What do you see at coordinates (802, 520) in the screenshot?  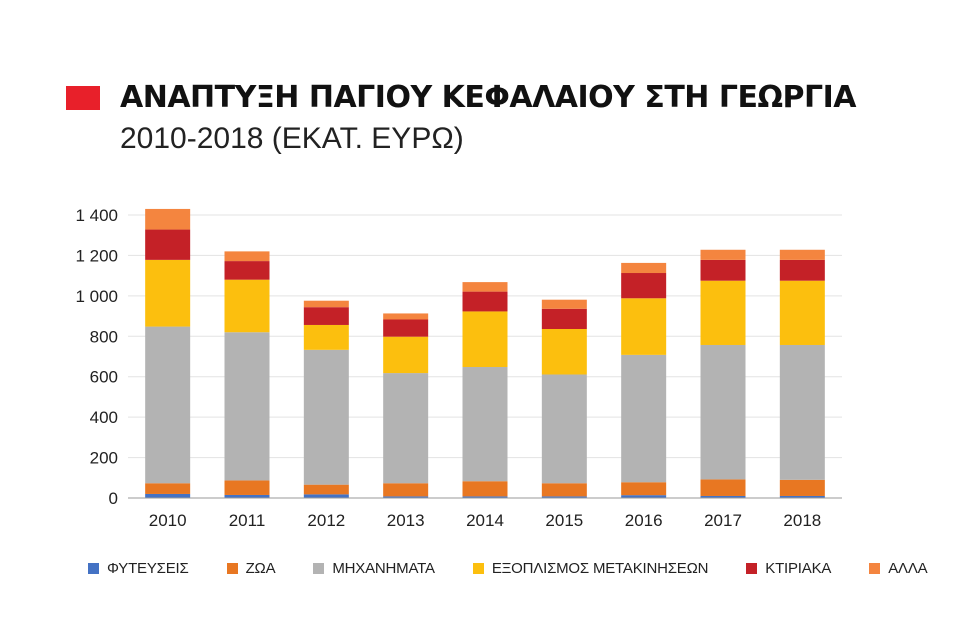 I see `x-tick-label: 2018` at bounding box center [802, 520].